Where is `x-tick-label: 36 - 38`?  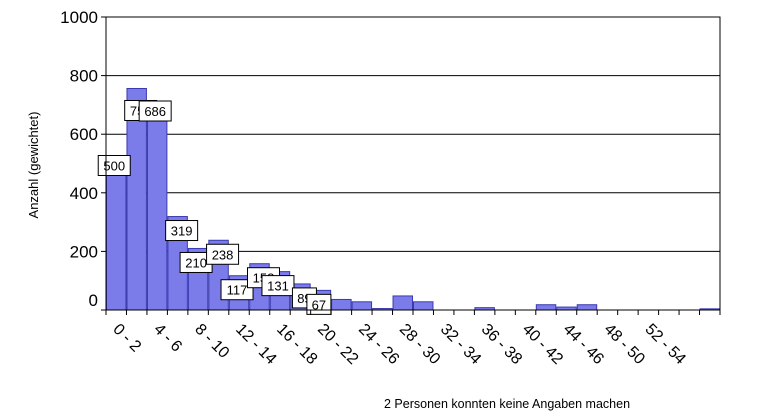
x-tick-label: 36 - 38 is located at coordinates (501, 344).